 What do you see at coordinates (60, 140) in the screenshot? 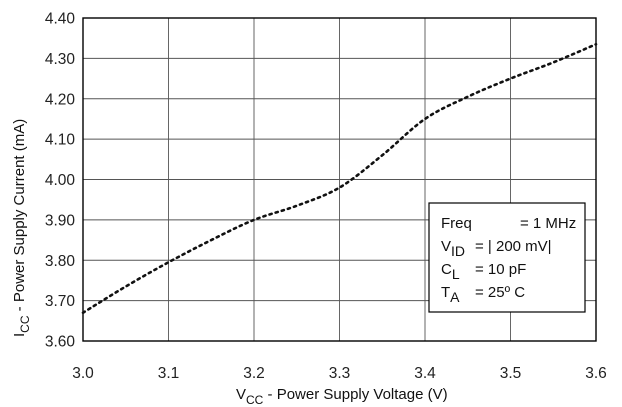
I see `y-tick-label: 4.10` at bounding box center [60, 140].